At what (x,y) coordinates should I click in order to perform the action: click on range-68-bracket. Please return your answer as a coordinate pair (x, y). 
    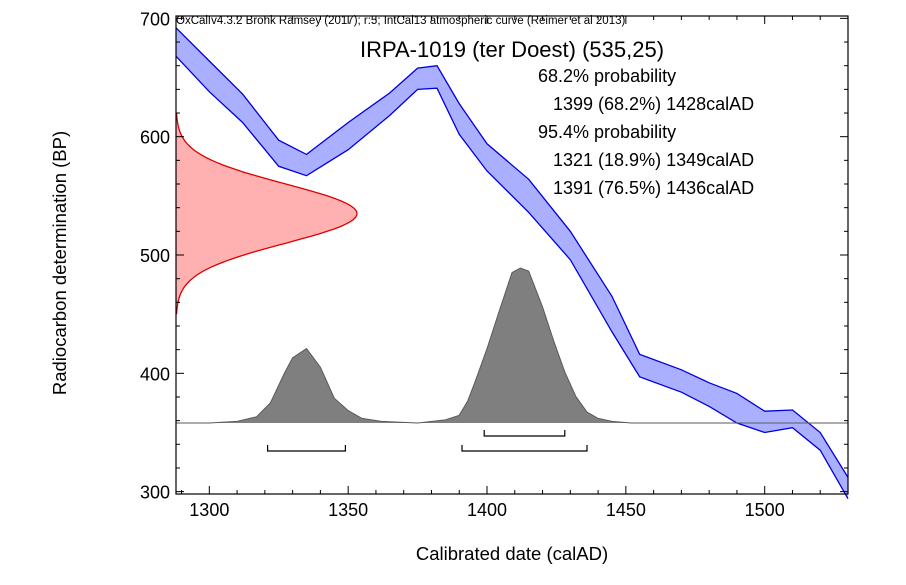
    Looking at the image, I should click on (524, 433).